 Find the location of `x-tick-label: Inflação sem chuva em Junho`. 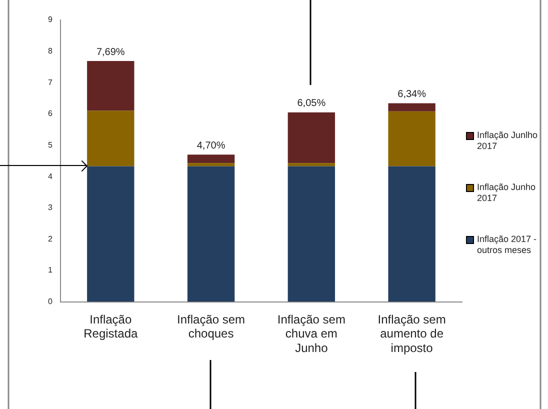

x-tick-label: Inflação sem chuva em Junho is located at coordinates (311, 334).